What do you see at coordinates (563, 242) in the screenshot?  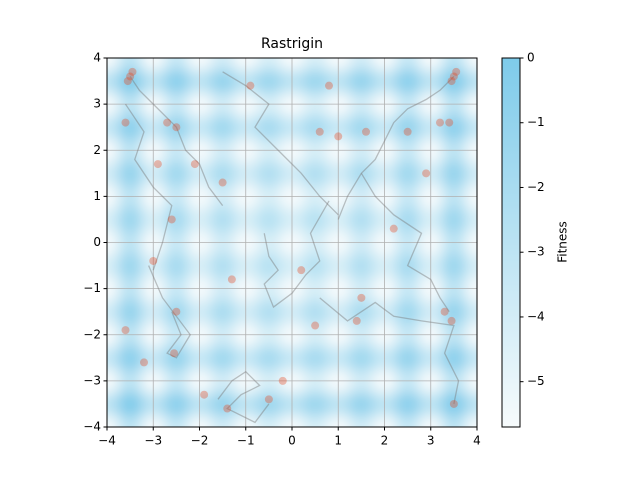 I see `colorbar-label: Fitness` at bounding box center [563, 242].